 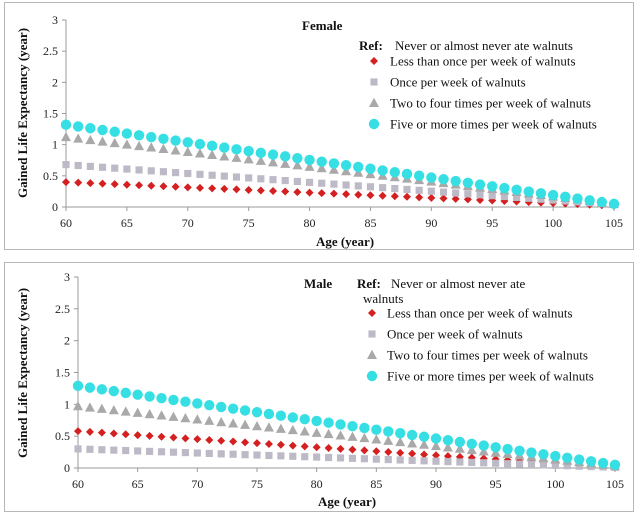 What do you see at coordinates (62, 309) in the screenshot?
I see `y-tick-label: 2.5` at bounding box center [62, 309].